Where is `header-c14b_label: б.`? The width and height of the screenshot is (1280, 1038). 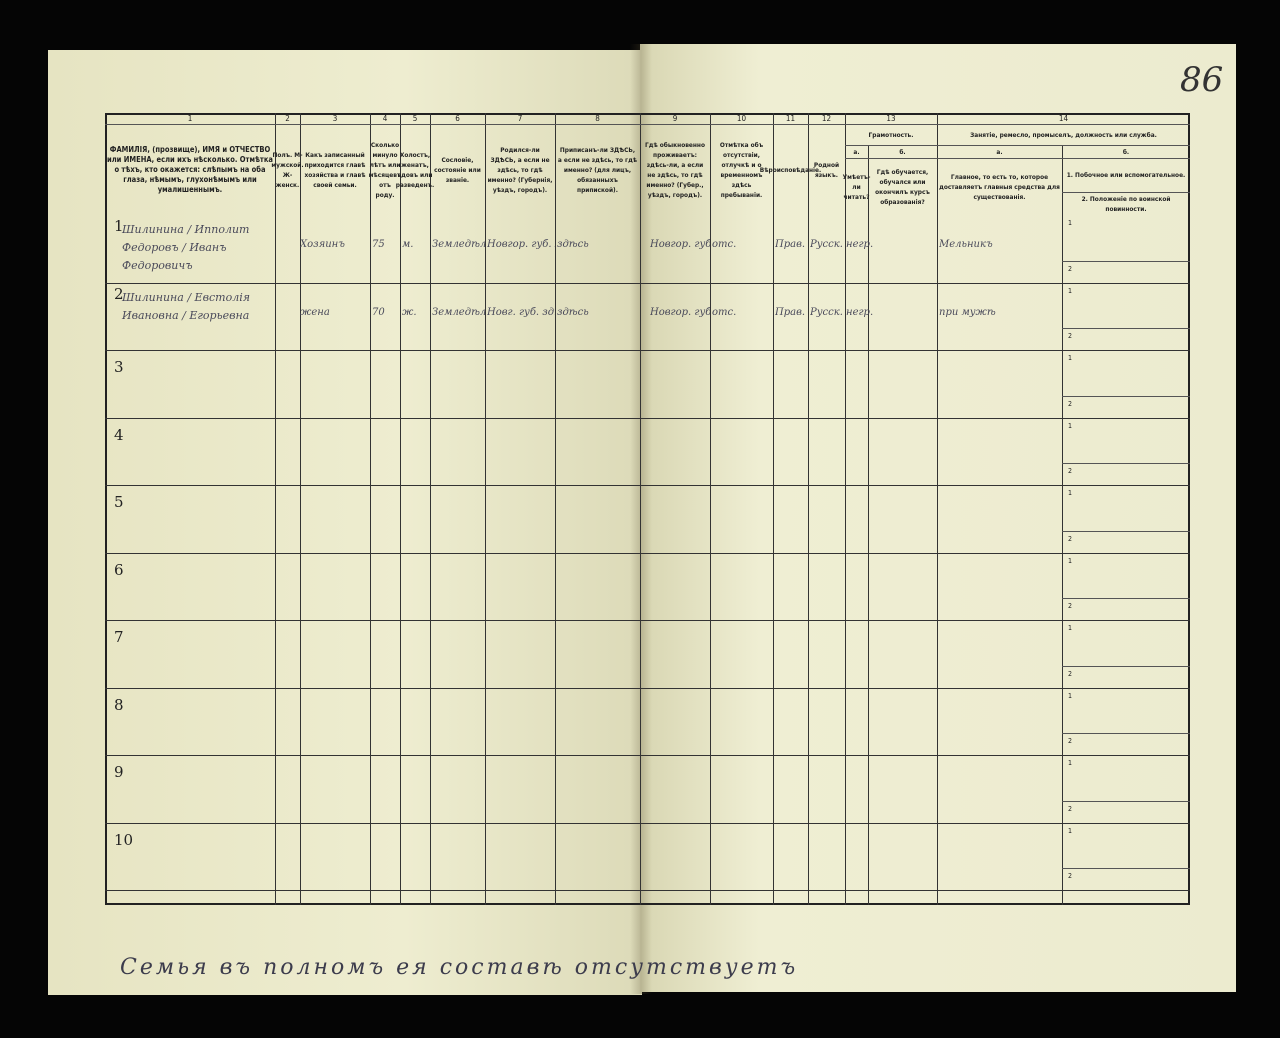
header-c14b_label: б. is located at coordinates (1126, 151).